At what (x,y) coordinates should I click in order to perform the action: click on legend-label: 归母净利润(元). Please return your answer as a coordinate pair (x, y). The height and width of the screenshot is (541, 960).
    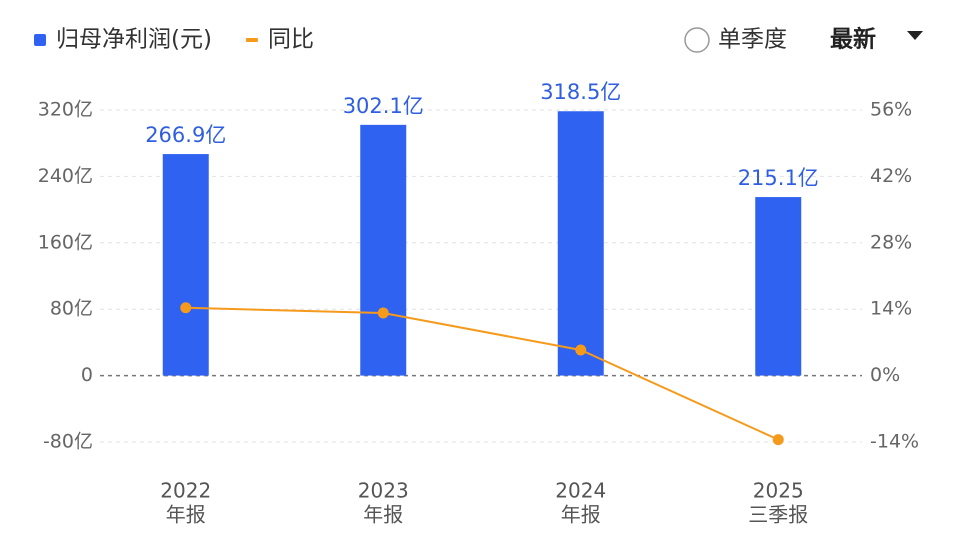
    Looking at the image, I should click on (134, 40).